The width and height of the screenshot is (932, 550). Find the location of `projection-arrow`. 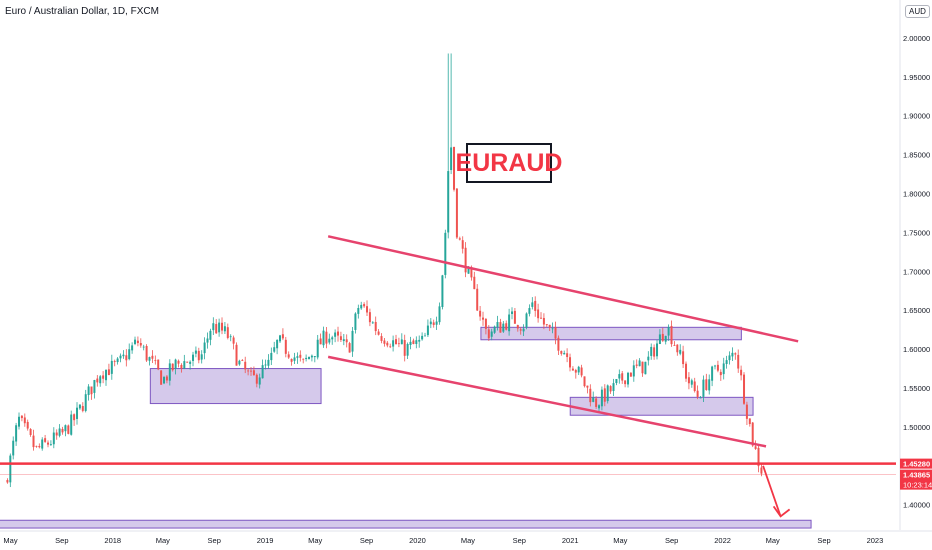

projection-arrow is located at coordinates (772, 491).